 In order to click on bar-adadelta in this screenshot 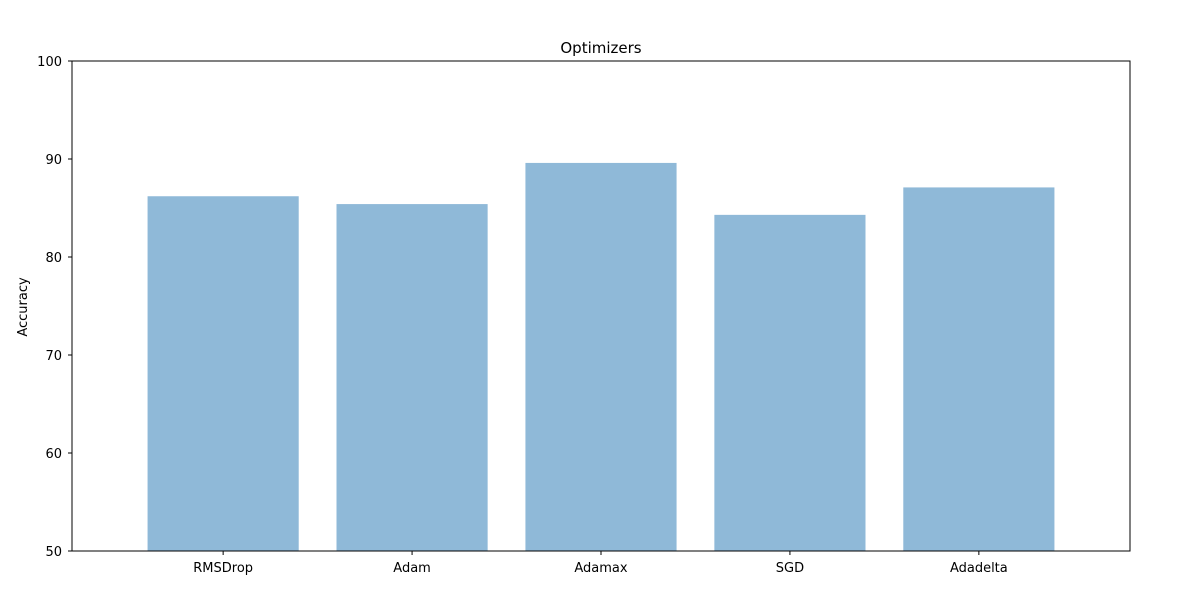, I will do `click(979, 369)`.